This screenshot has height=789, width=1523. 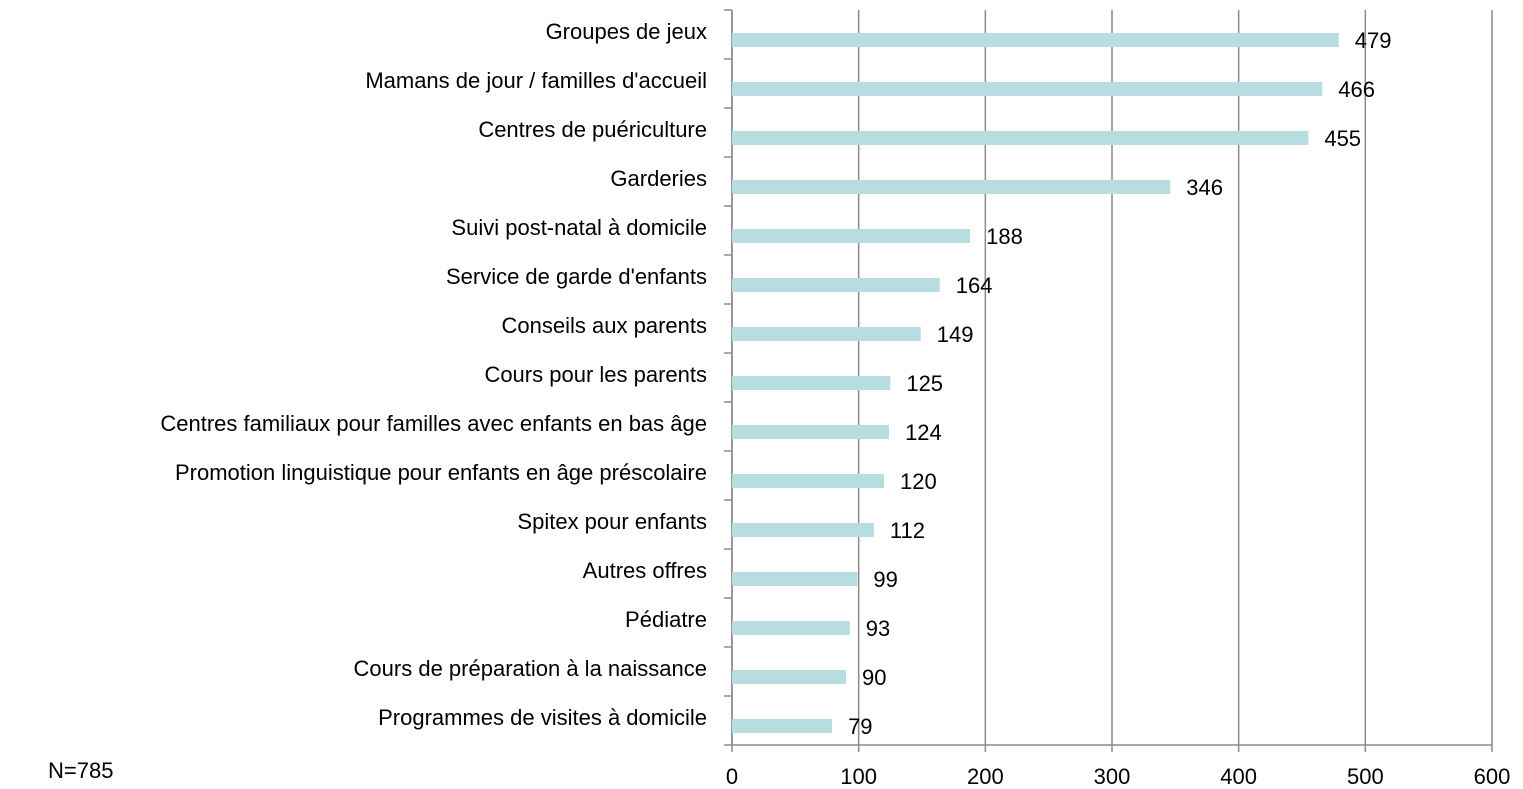 What do you see at coordinates (860, 726) in the screenshot?
I see `value-label: 79` at bounding box center [860, 726].